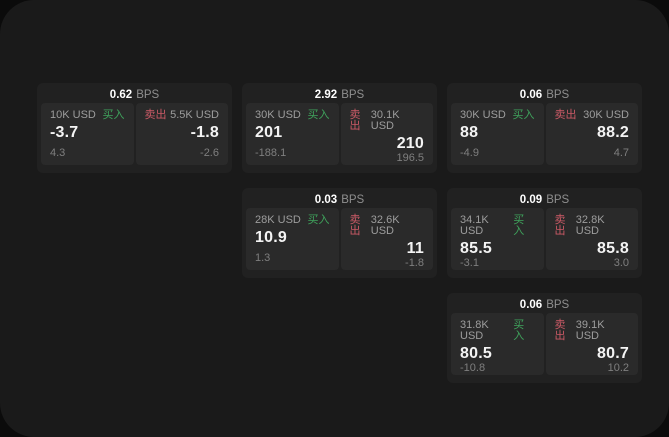  Describe the element at coordinates (292, 134) in the screenshot. I see `buy-panel: 30K USD 买入 201 -188.1` at that location.